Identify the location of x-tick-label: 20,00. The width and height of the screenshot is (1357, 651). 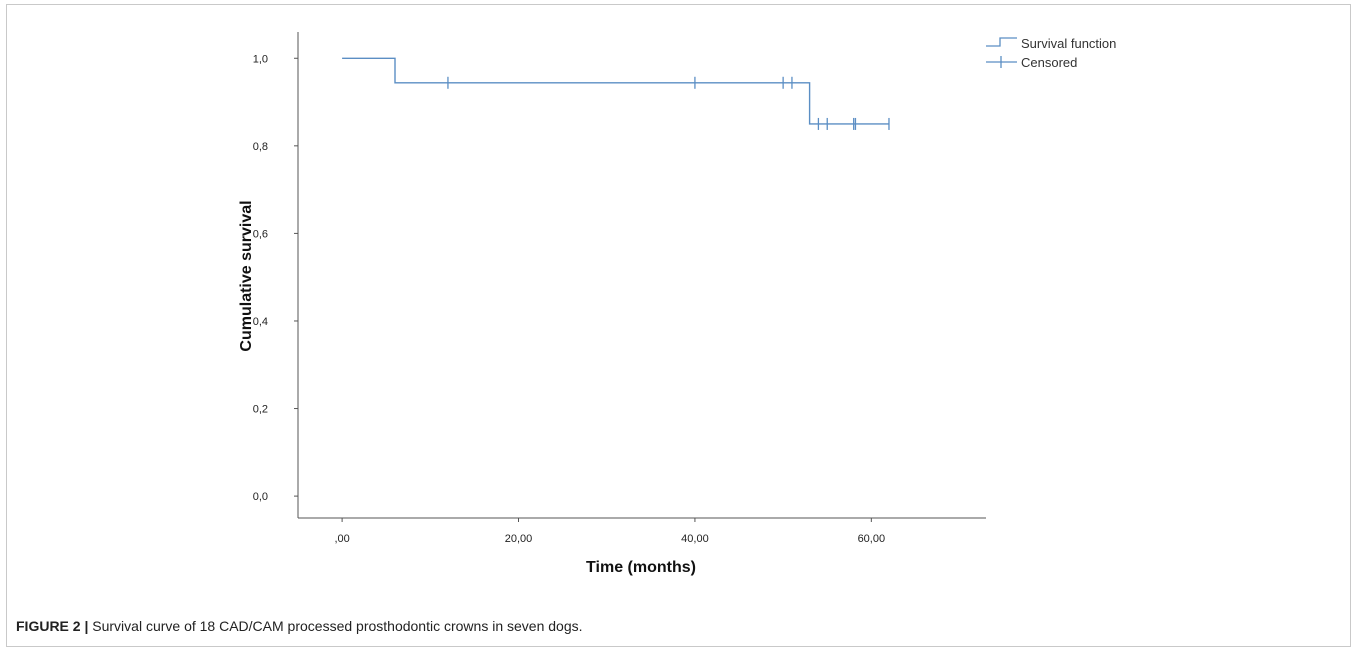
(519, 539).